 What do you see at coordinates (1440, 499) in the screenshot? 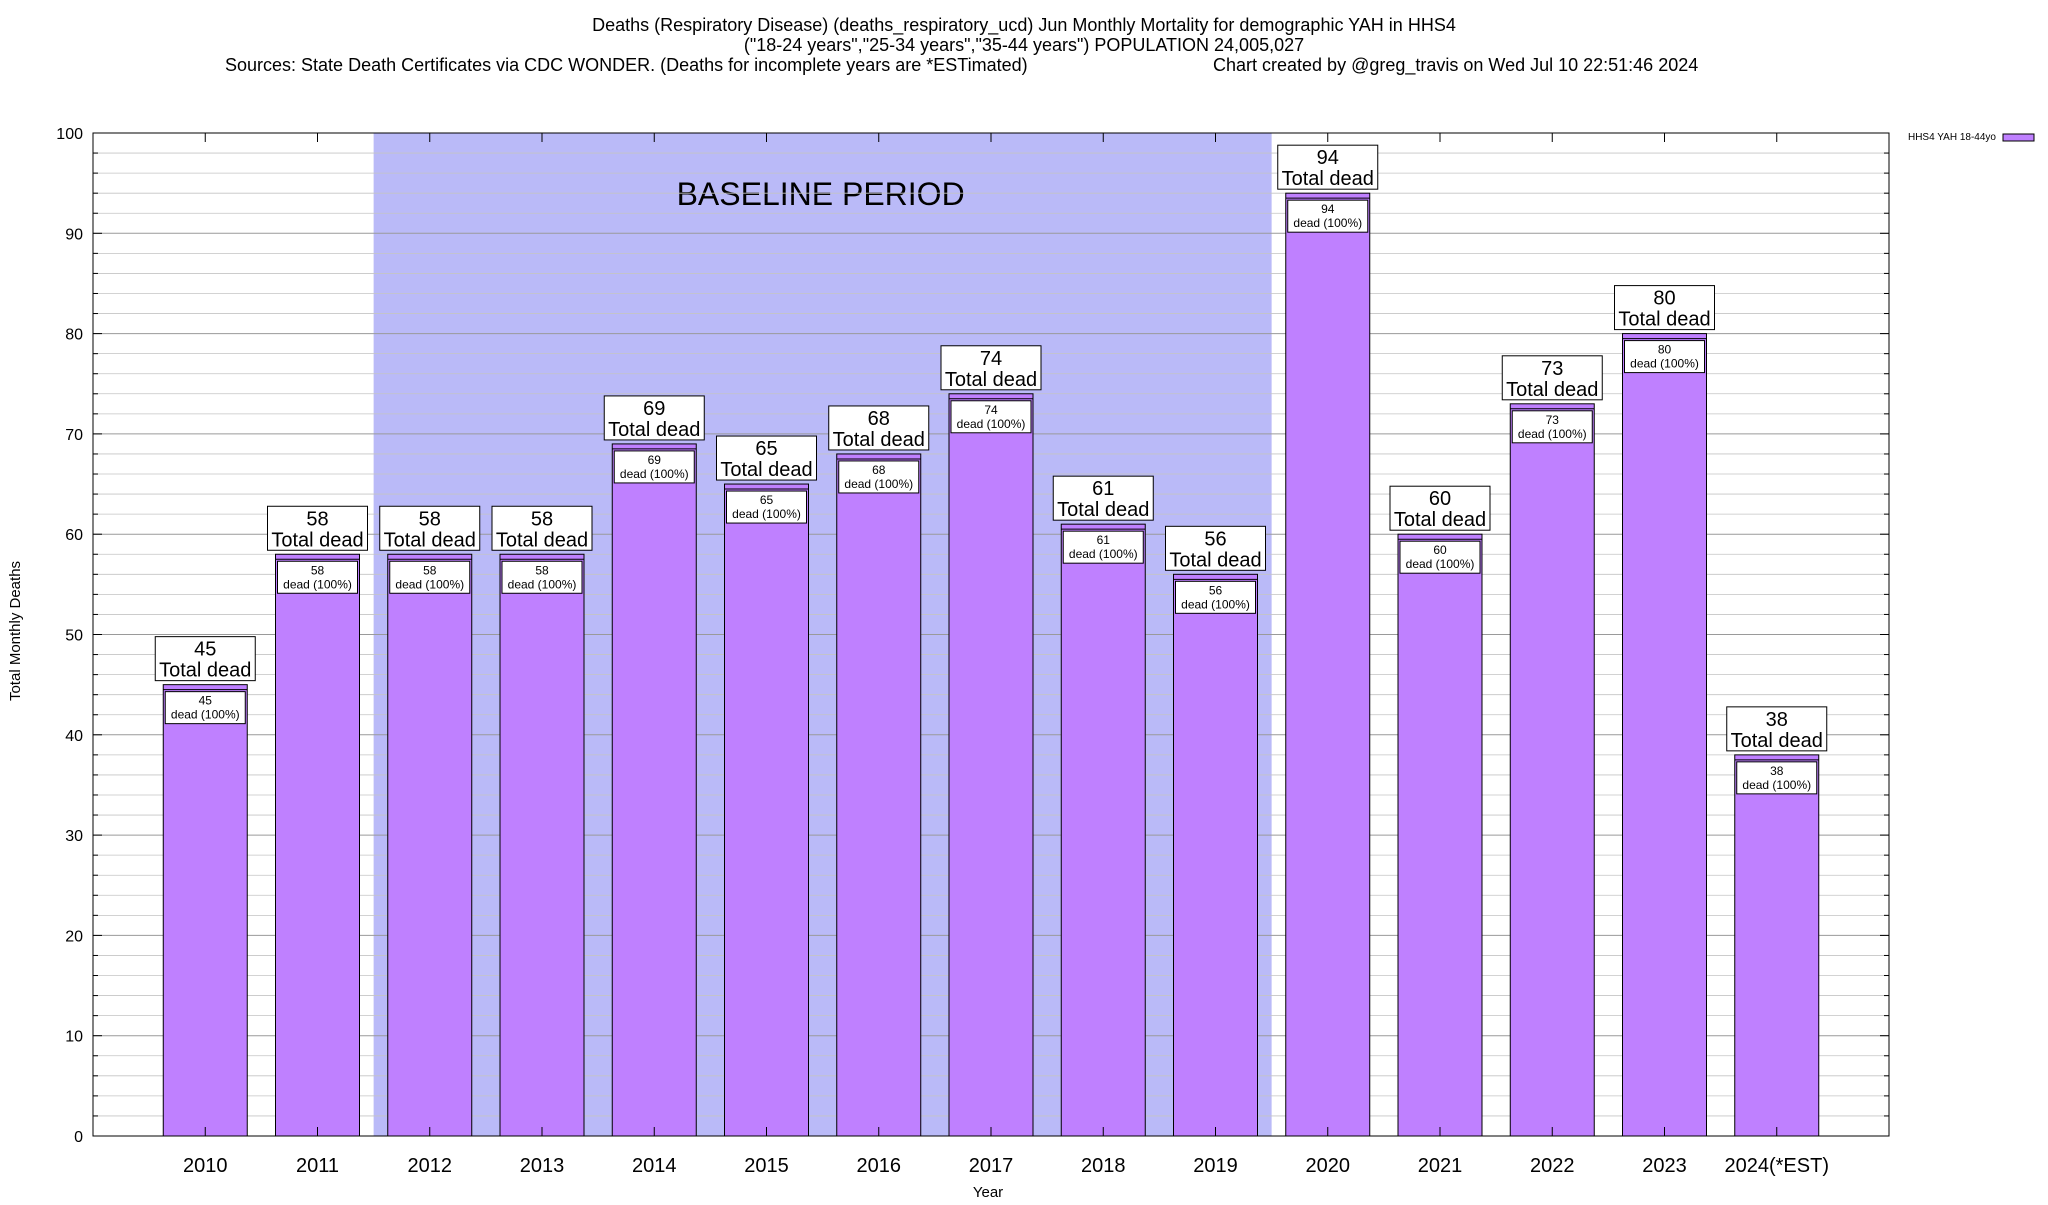
I see `total-value-label: 60` at bounding box center [1440, 499].